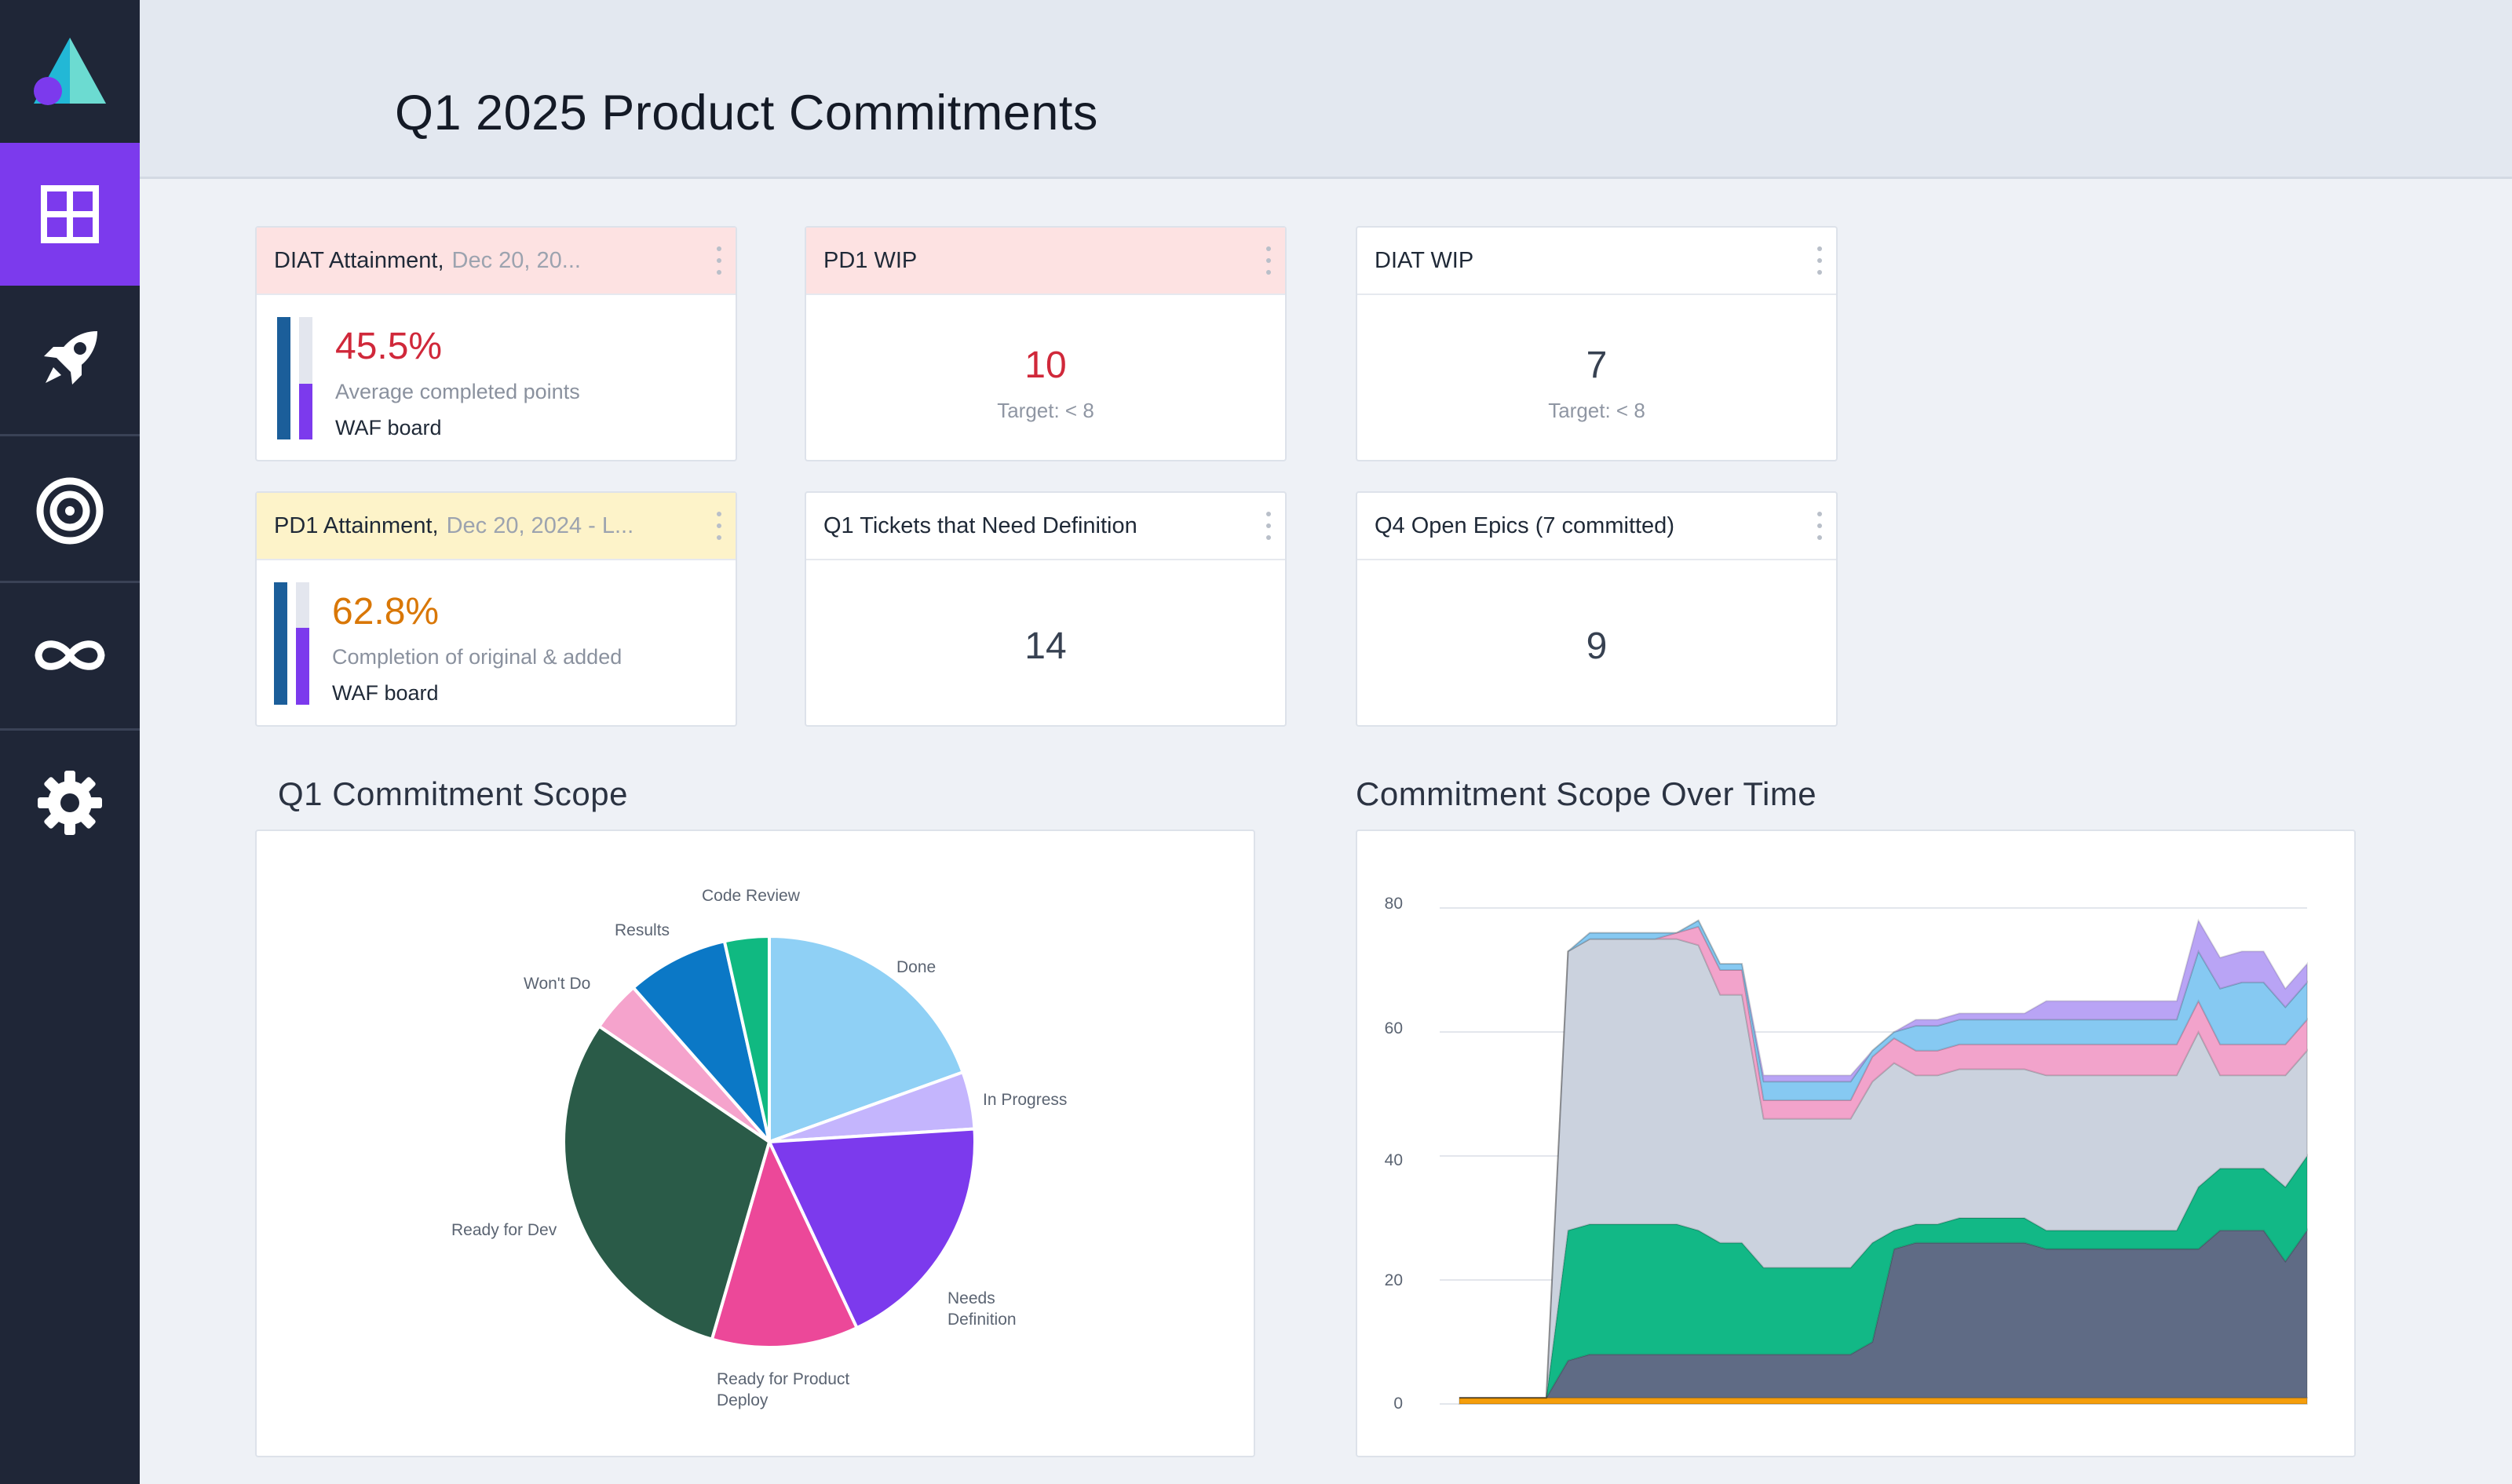 Image resolution: width=2512 pixels, height=1484 pixels. I want to click on kpi-value: 9, so click(1597, 646).